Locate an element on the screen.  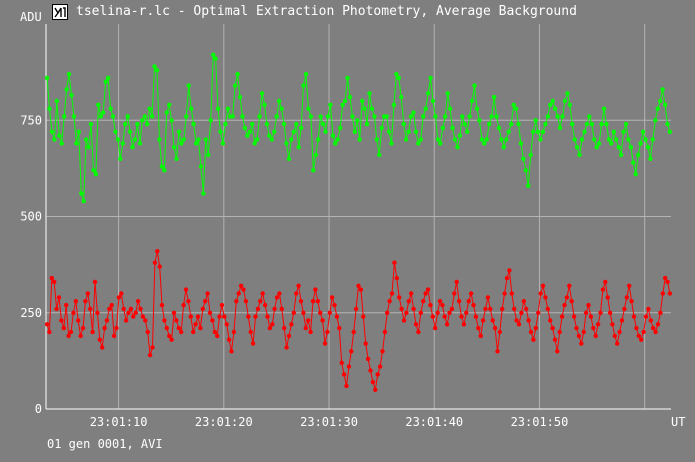
y-axis-title: ADU is located at coordinates (31, 17).